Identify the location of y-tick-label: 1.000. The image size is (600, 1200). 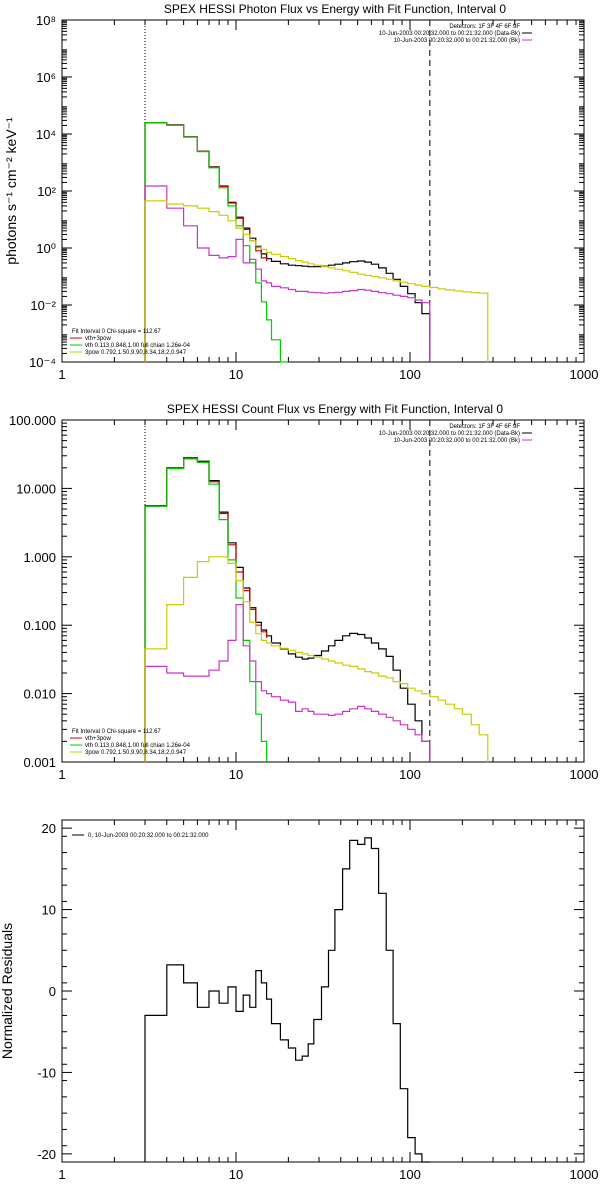
(39, 557).